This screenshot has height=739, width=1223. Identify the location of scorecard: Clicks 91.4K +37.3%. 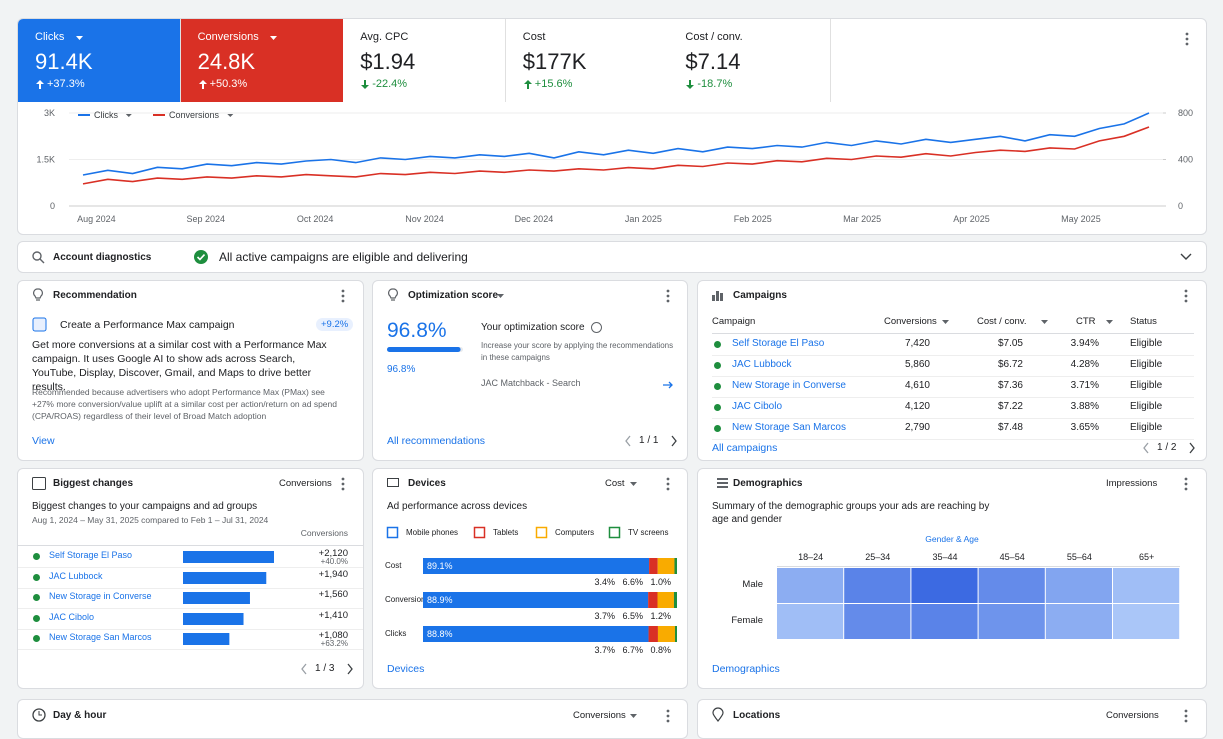
(99, 60).